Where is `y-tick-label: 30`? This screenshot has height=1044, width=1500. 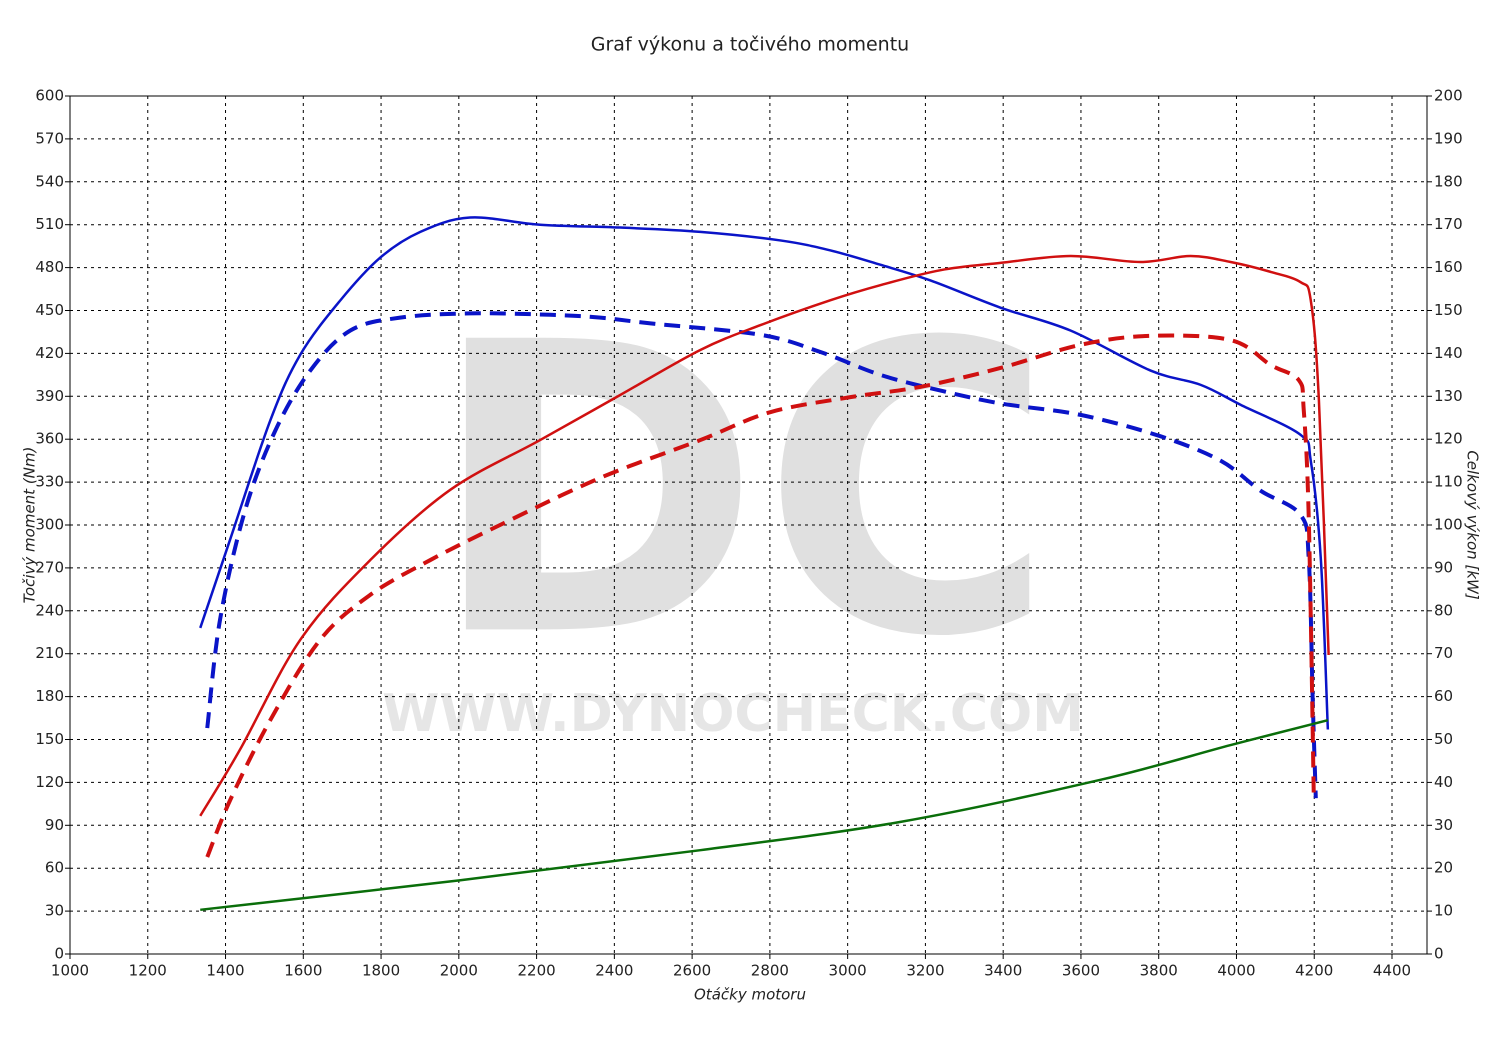 y-tick-label: 30 is located at coordinates (54, 911).